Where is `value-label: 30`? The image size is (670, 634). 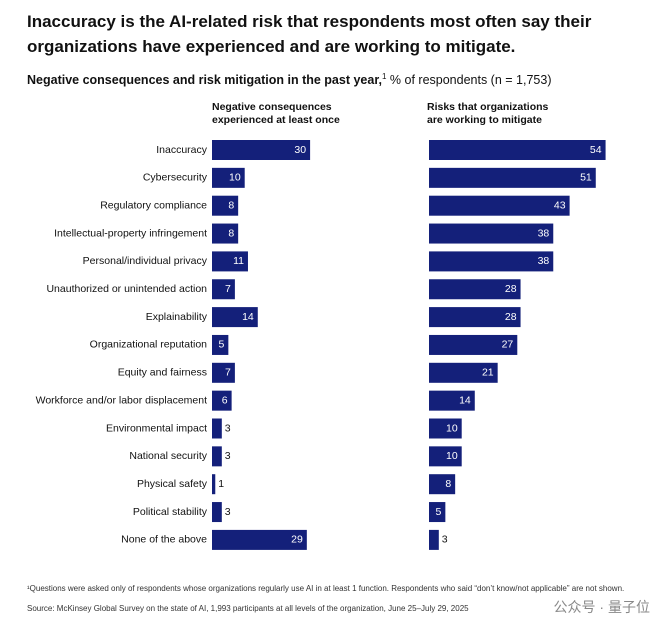
value-label: 30 is located at coordinates (300, 150).